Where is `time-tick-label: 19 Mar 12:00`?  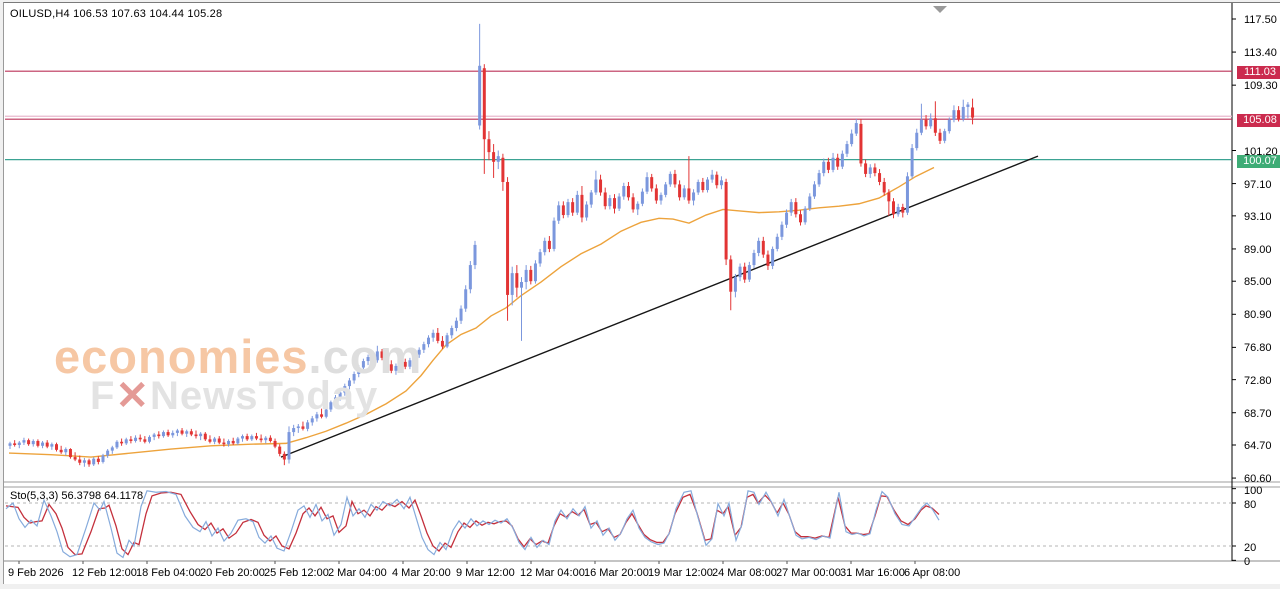
time-tick-label: 19 Mar 12:00 is located at coordinates (680, 573).